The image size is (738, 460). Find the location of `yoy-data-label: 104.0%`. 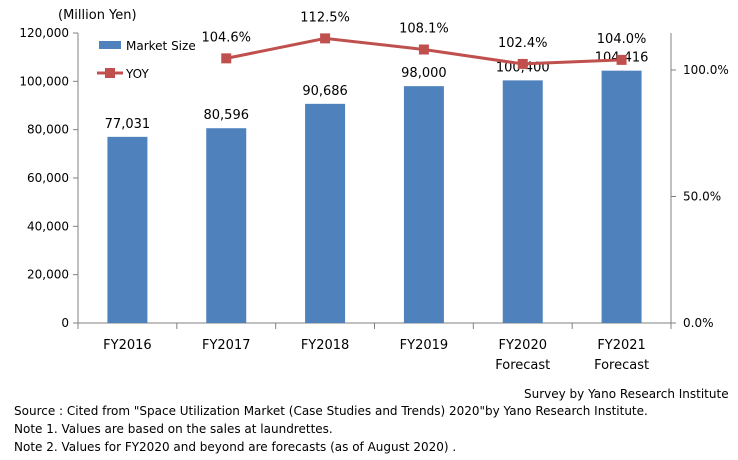

yoy-data-label: 104.0% is located at coordinates (622, 39).